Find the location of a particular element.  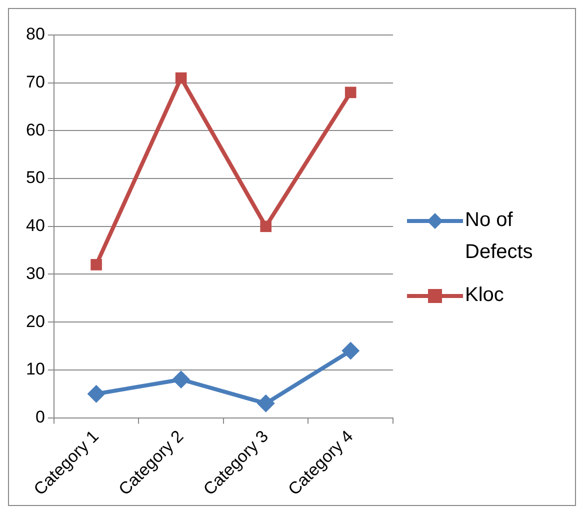

y-tick-label: 50 is located at coordinates (35, 178).